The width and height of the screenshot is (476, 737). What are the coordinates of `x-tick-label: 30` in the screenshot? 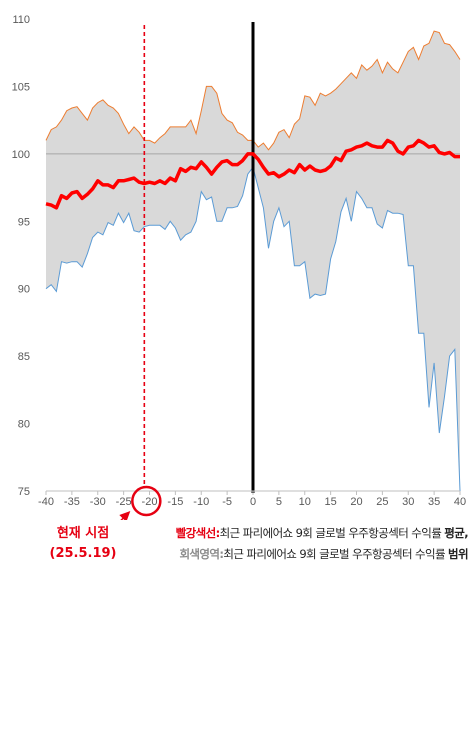 It's located at (408, 502).